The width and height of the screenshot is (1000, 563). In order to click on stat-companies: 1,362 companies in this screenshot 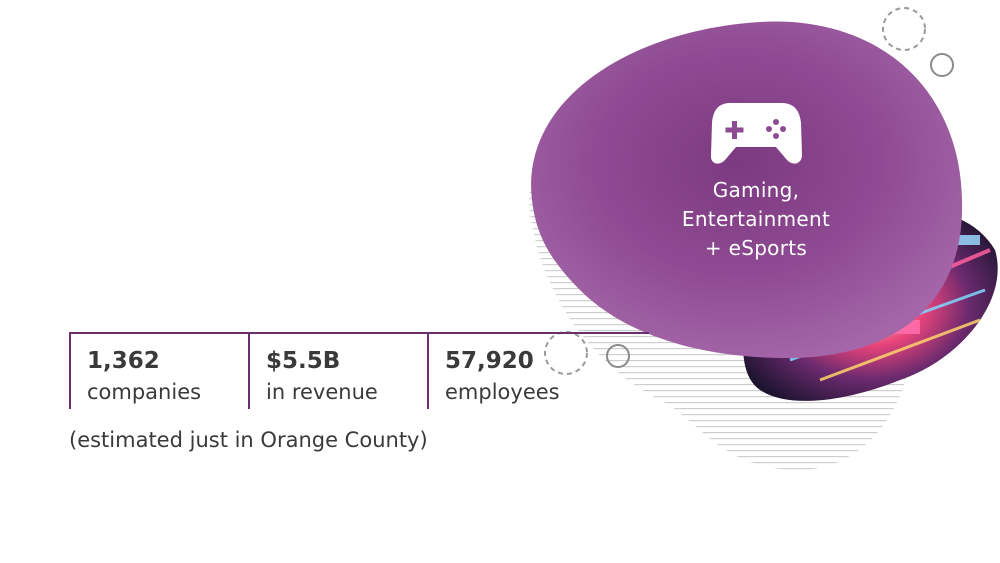, I will do `click(159, 371)`.